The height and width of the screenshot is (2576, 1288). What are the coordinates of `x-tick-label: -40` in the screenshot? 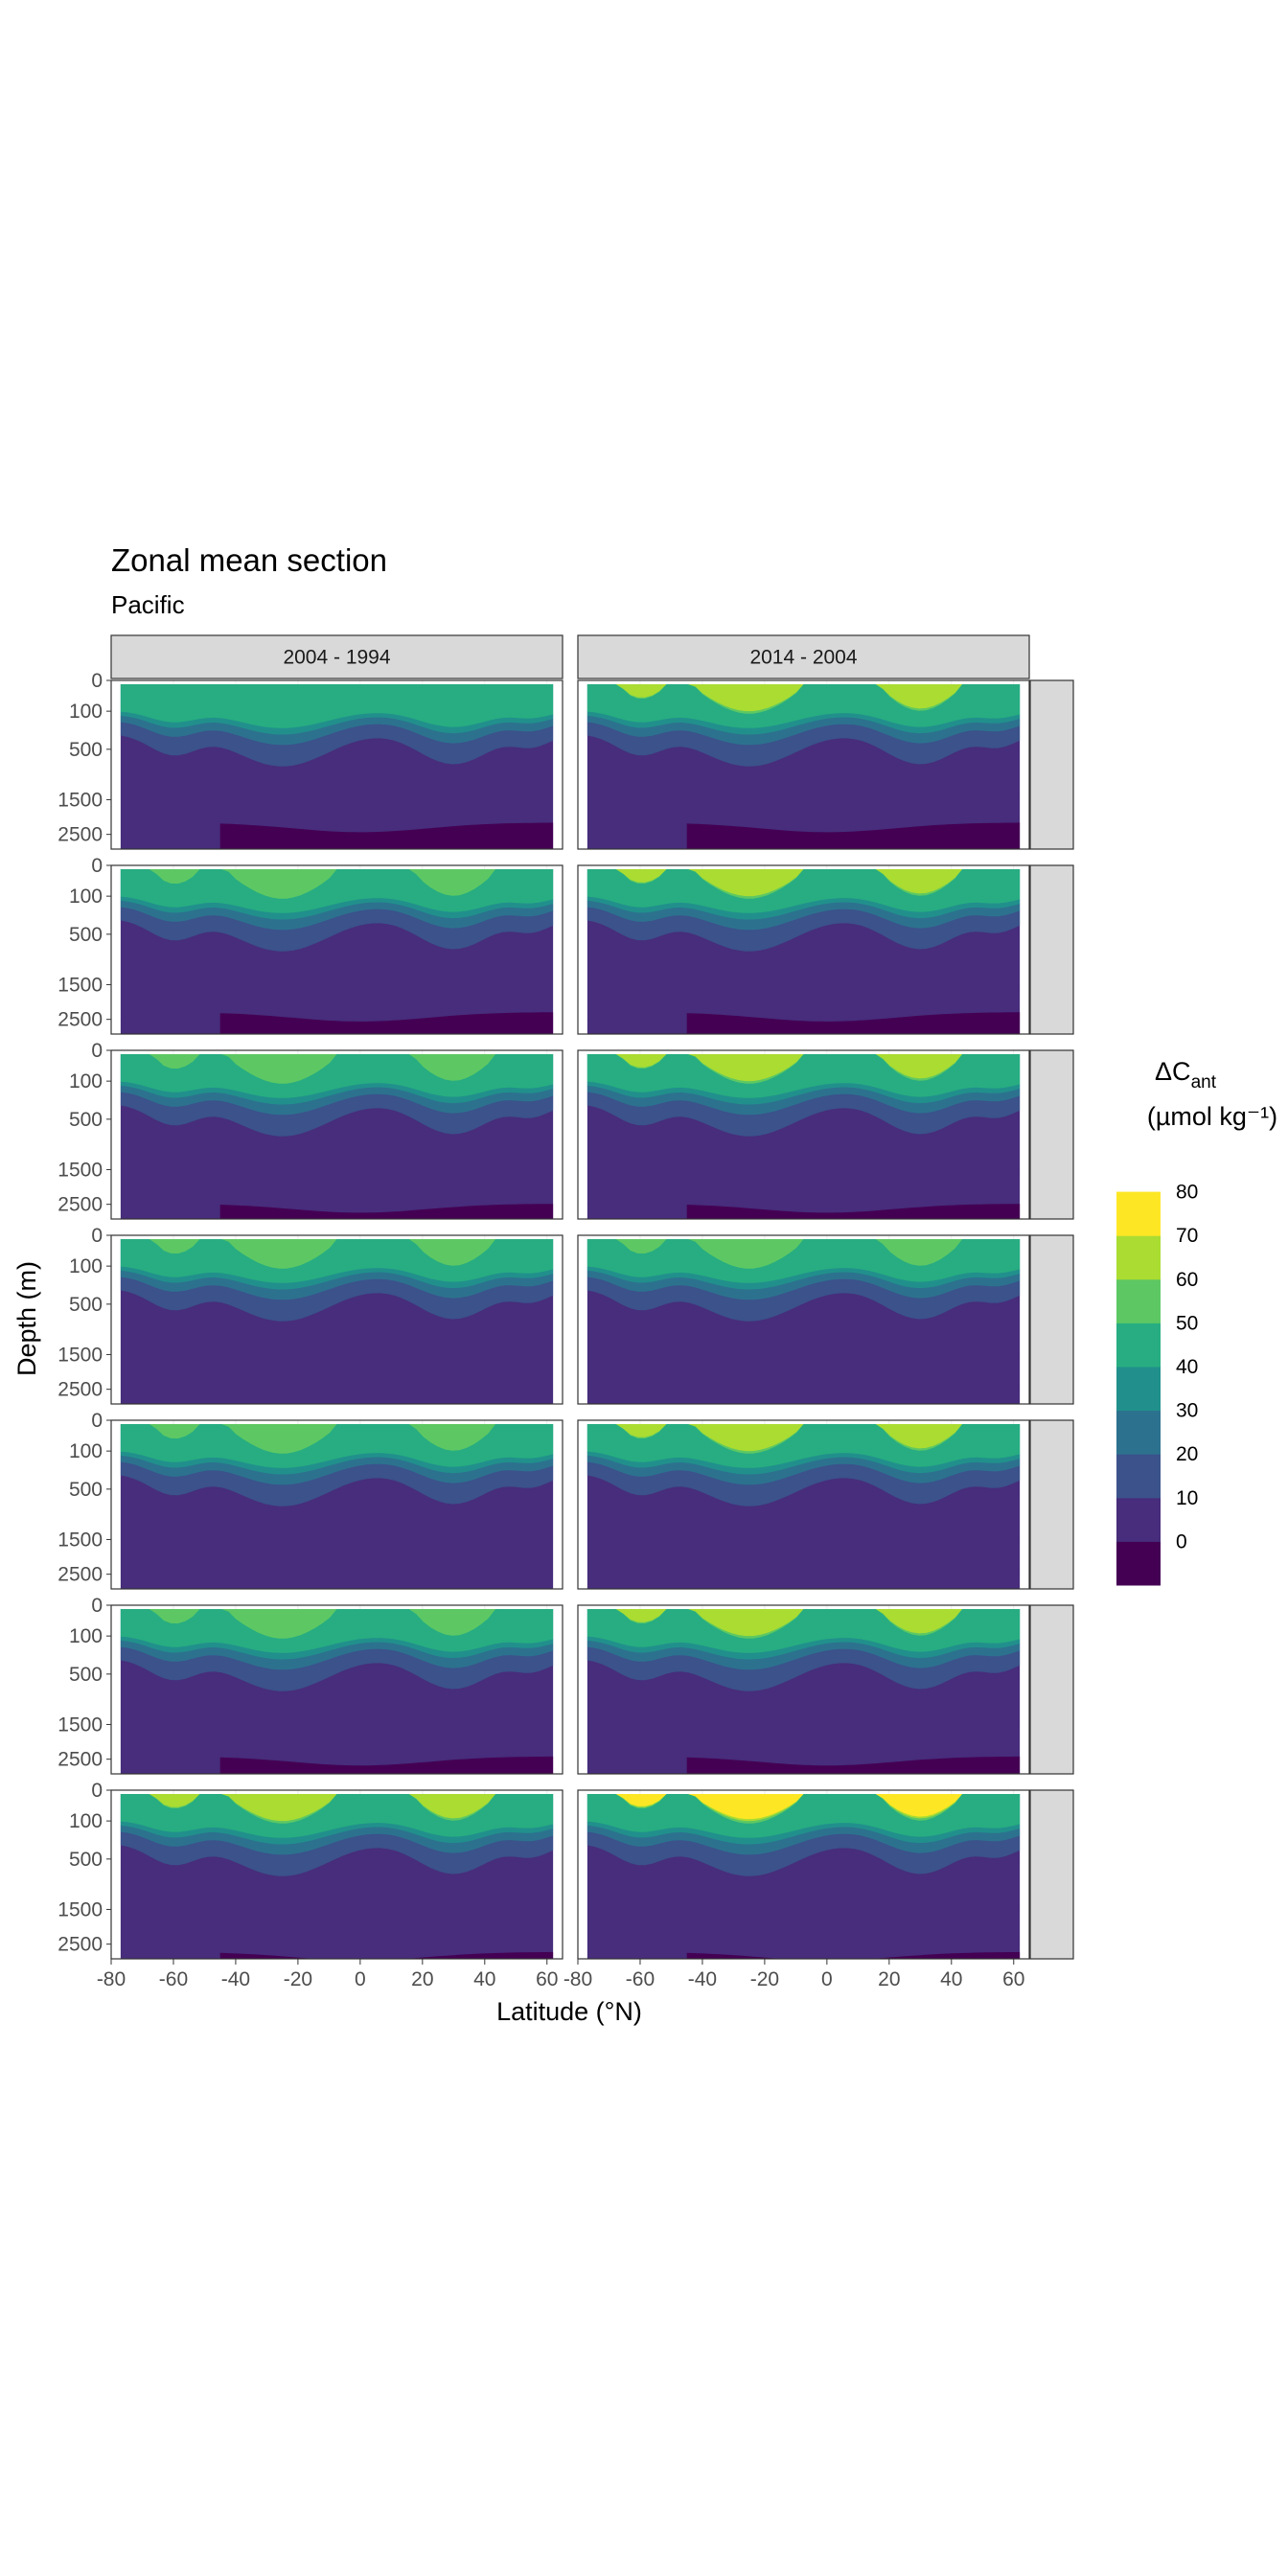 It's located at (235, 1979).